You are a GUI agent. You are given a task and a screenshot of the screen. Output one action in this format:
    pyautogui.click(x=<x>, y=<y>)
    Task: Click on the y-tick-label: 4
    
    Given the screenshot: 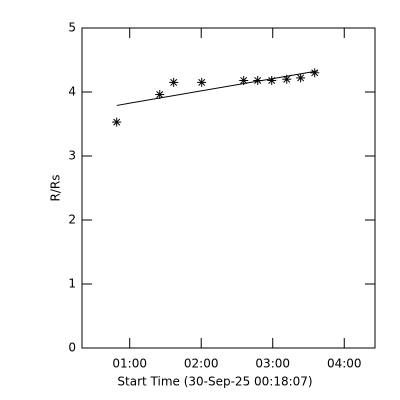 What is the action you would take?
    pyautogui.click(x=72, y=92)
    